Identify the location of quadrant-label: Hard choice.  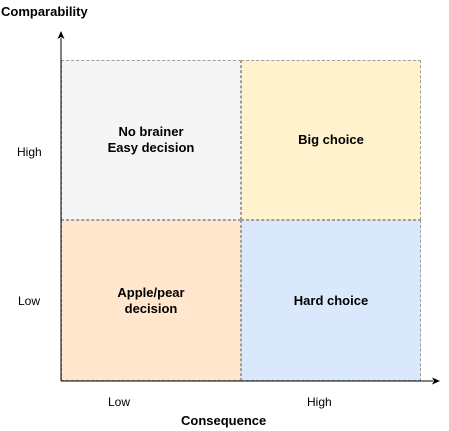
(331, 300).